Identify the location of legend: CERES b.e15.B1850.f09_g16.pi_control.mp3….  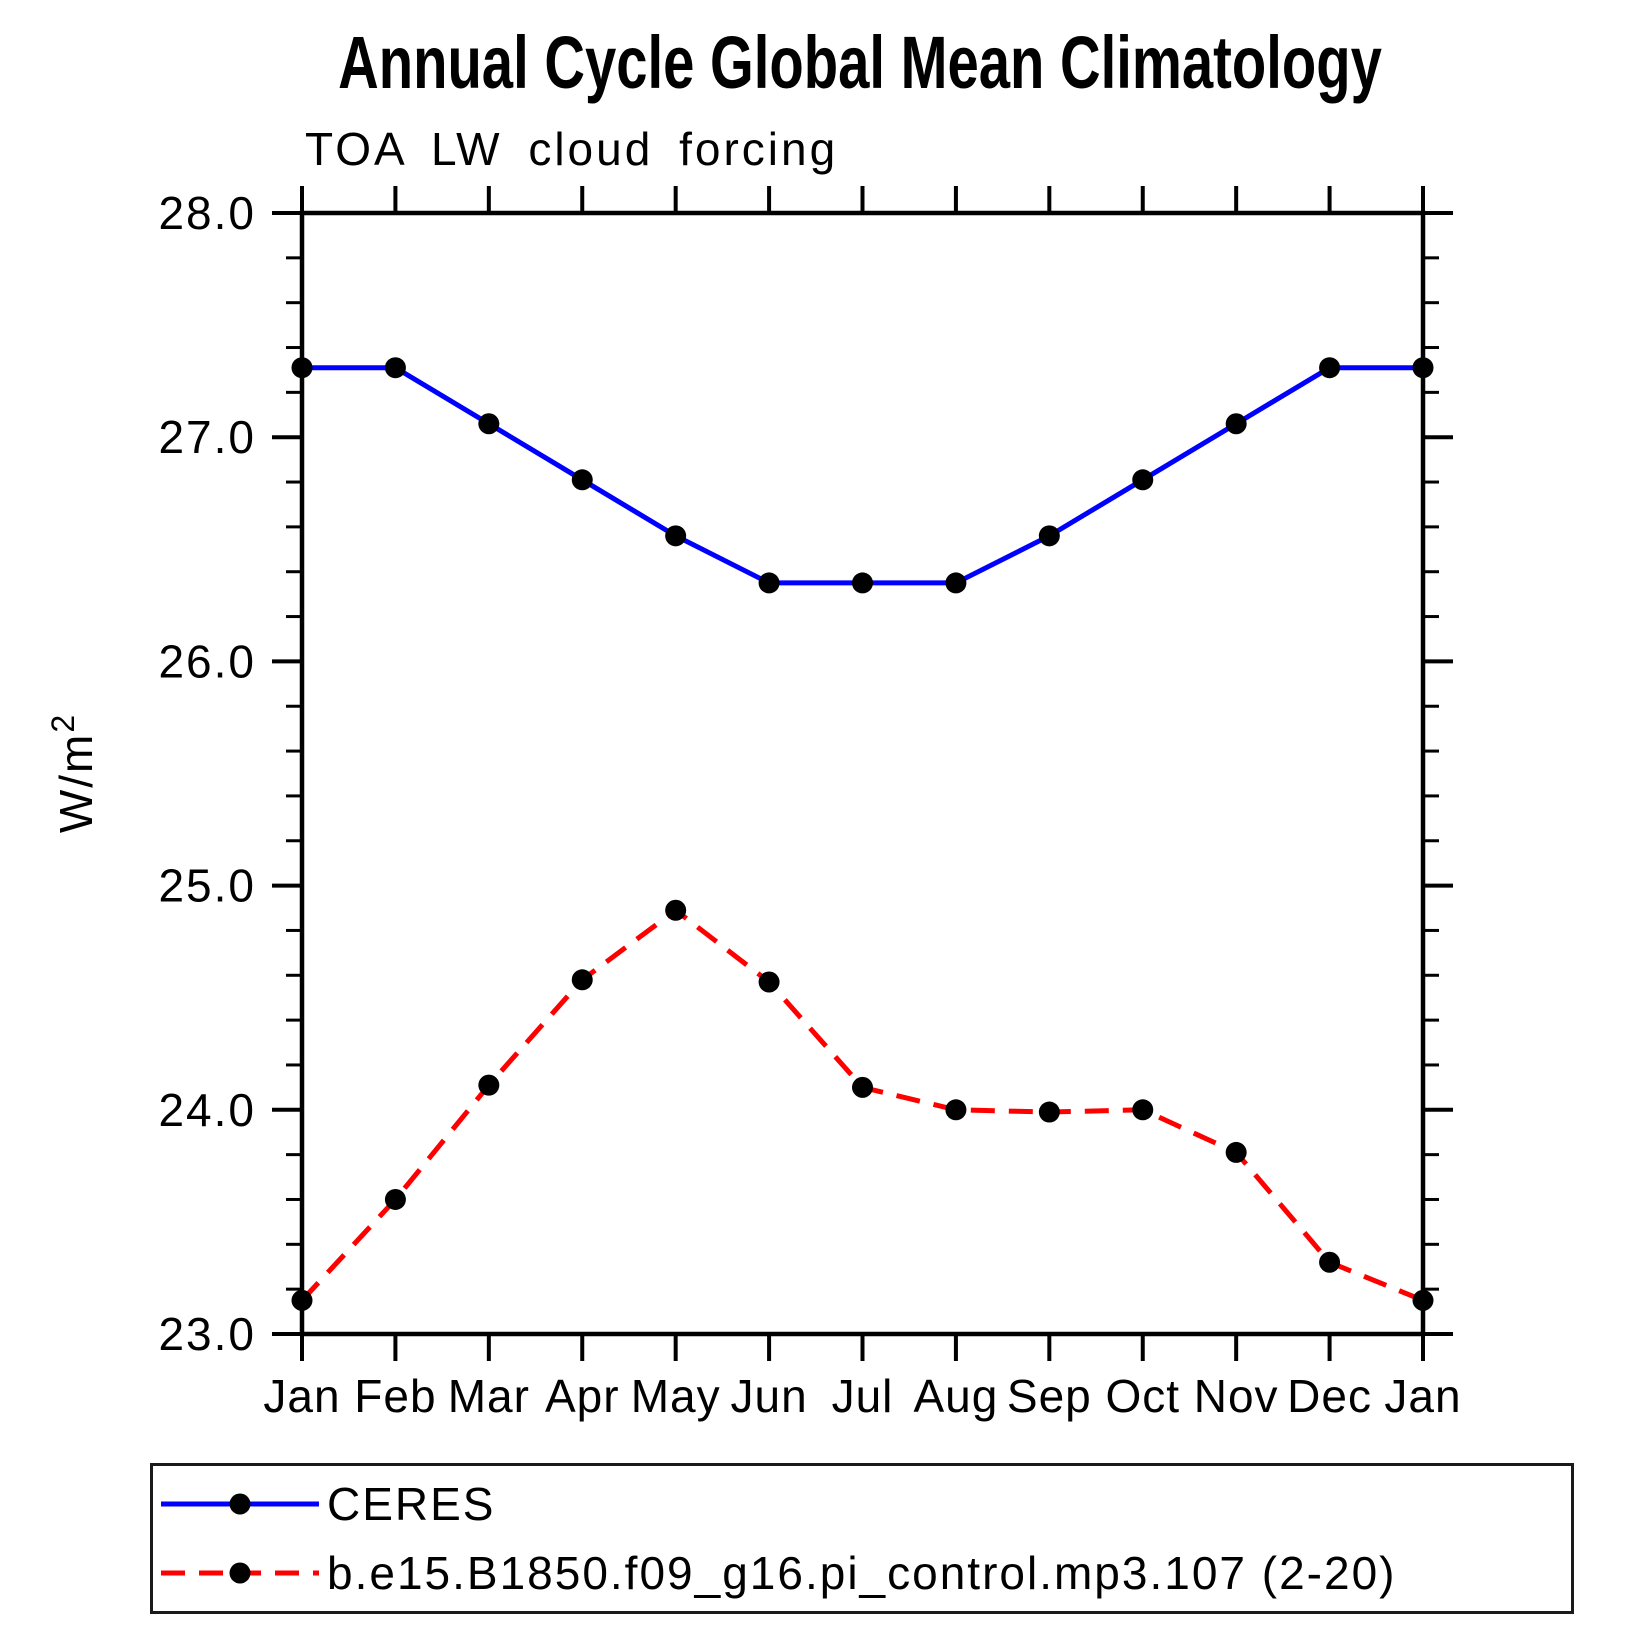
(862, 1538).